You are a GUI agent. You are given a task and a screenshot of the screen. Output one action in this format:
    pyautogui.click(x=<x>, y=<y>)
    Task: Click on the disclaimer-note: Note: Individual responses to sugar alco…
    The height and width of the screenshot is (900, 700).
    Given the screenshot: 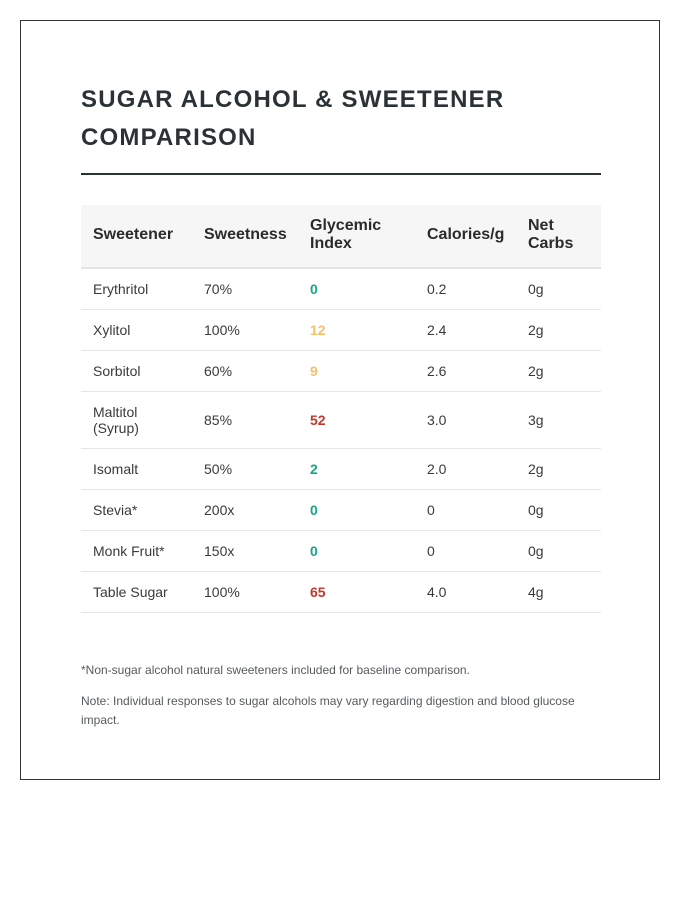 What is the action you would take?
    pyautogui.click(x=328, y=710)
    